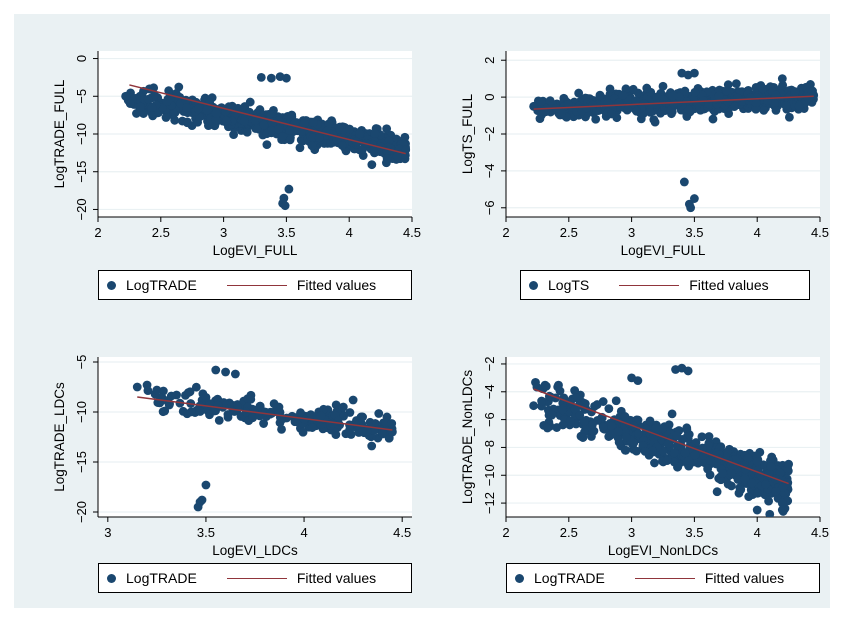 The image size is (844, 622). Describe the element at coordinates (489, 419) in the screenshot. I see `y-tick-label: −6` at that location.